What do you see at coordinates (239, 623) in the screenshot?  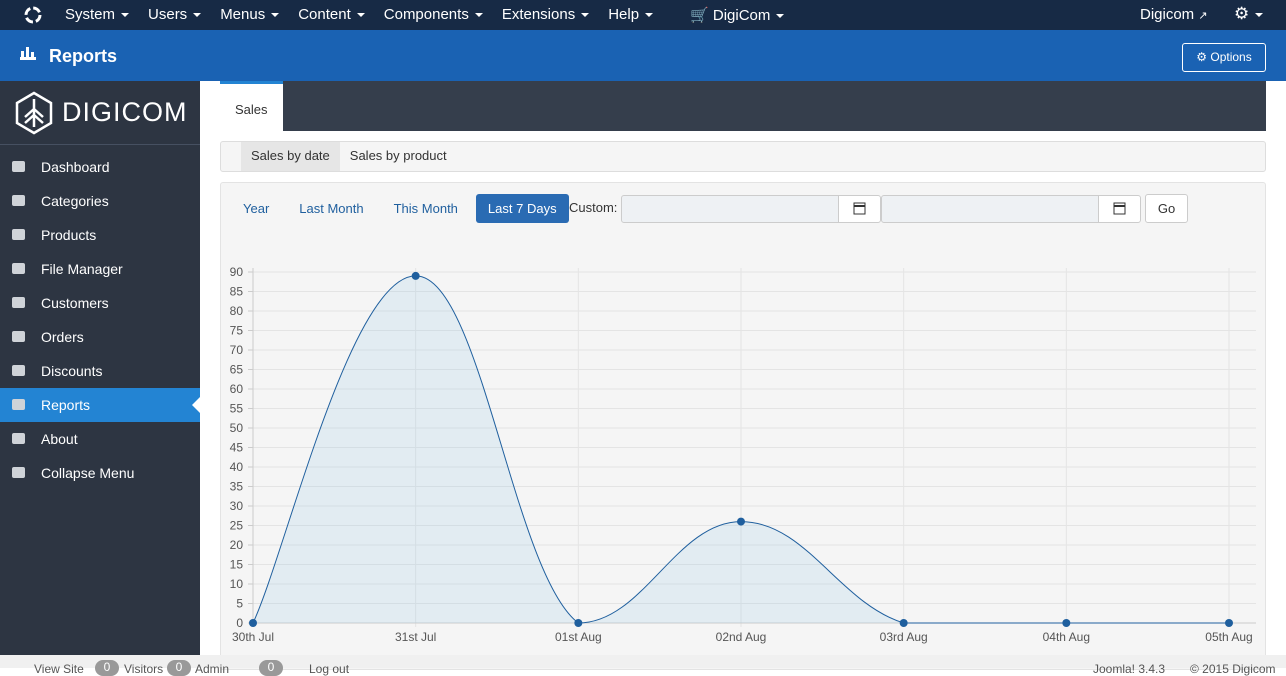 I see `y-tick-label: 0` at bounding box center [239, 623].